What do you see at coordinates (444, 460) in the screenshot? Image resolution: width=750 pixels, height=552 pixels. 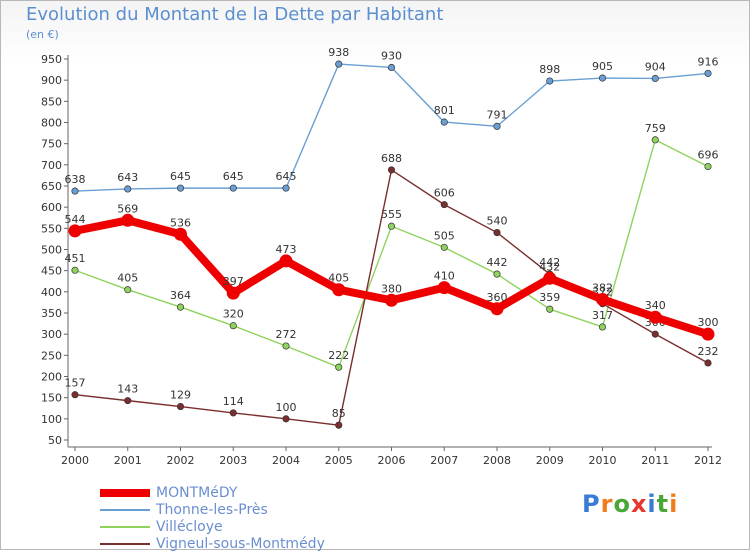 I see `x-tick-label: 2007` at bounding box center [444, 460].